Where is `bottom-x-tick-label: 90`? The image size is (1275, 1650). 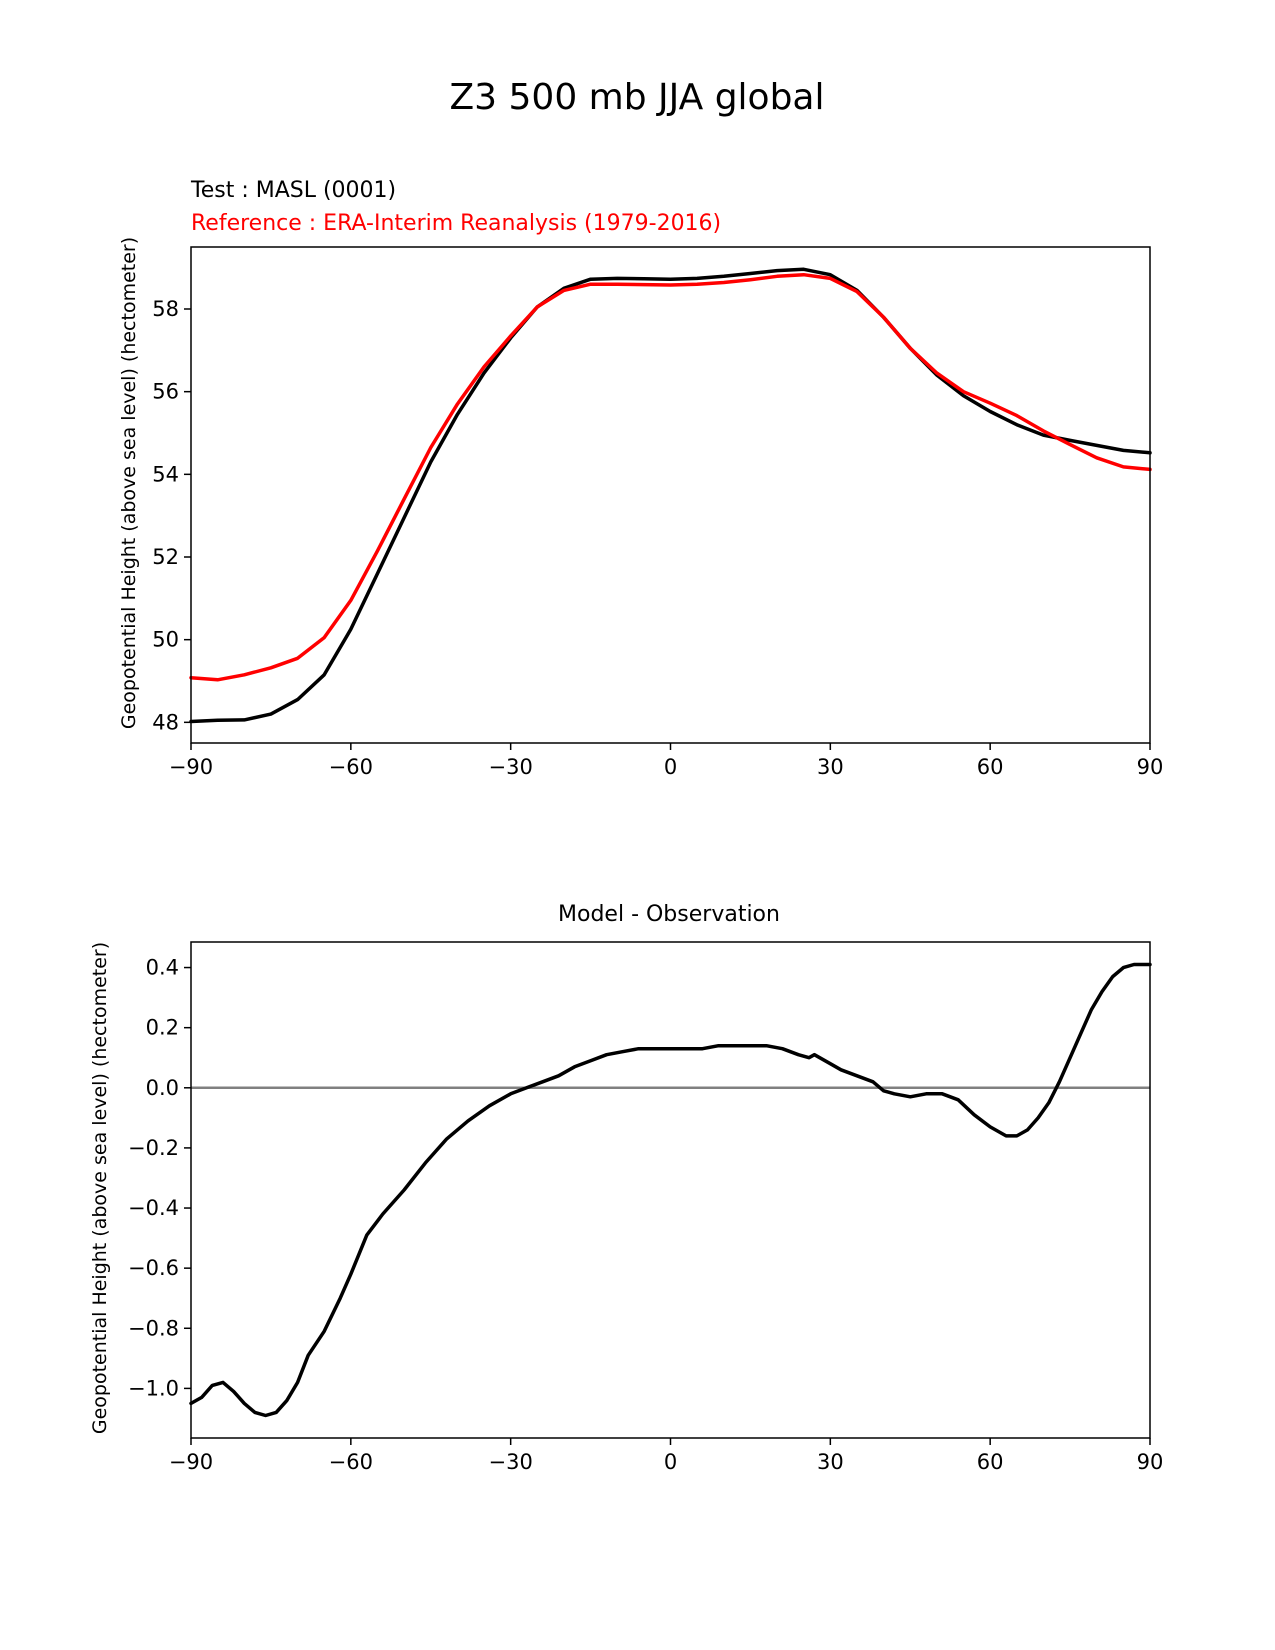 bottom-x-tick-label: 90 is located at coordinates (1150, 1462).